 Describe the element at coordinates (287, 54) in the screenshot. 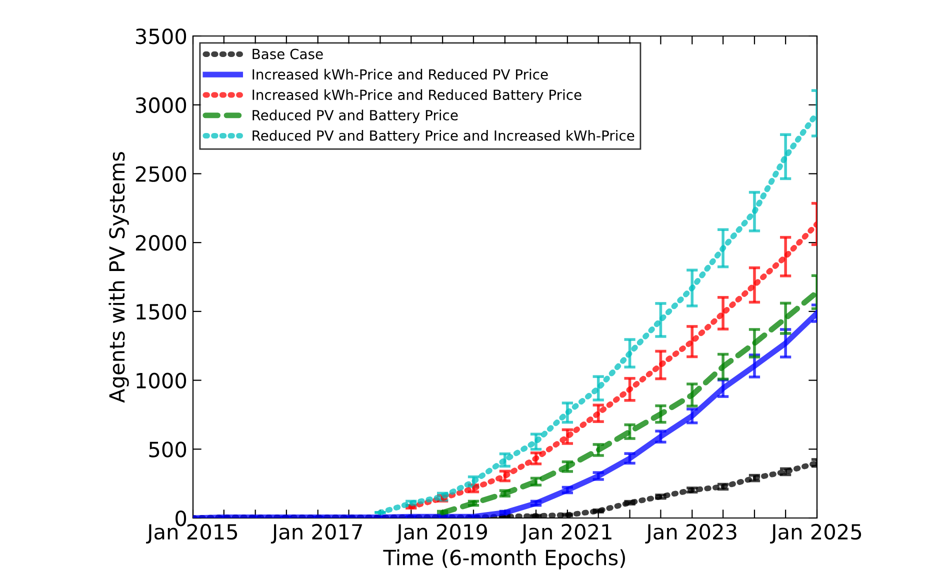

I see `legend-label: Base Case` at that location.